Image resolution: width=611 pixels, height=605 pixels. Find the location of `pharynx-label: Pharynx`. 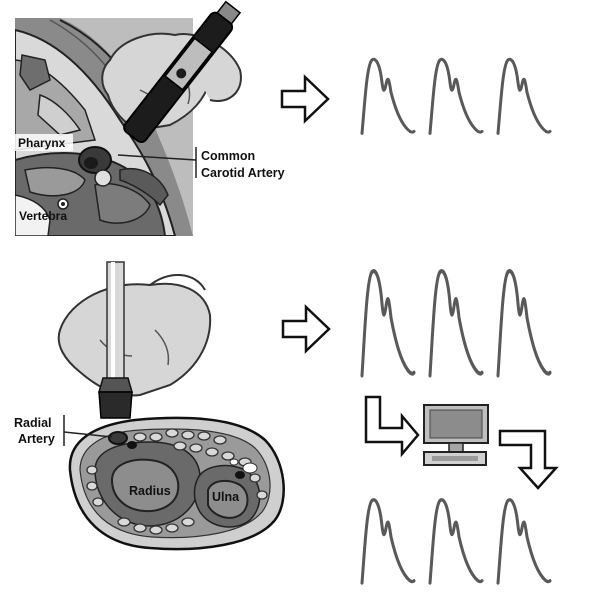

pharynx-label: Pharynx is located at coordinates (42, 143).